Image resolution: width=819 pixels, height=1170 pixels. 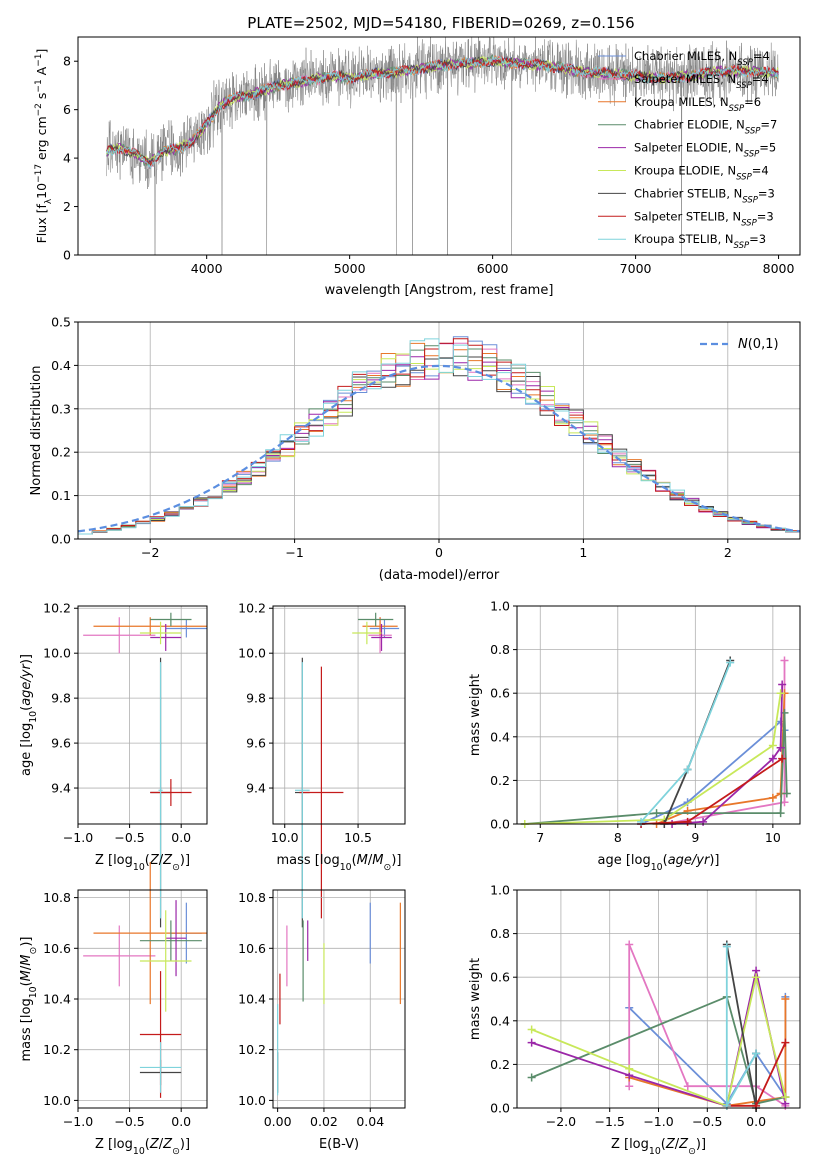 I want to click on age_vs_mass-frame: 10.0 10.5 9.4 9.6 9.8 10.0 10.2, so click(x=322, y=723).